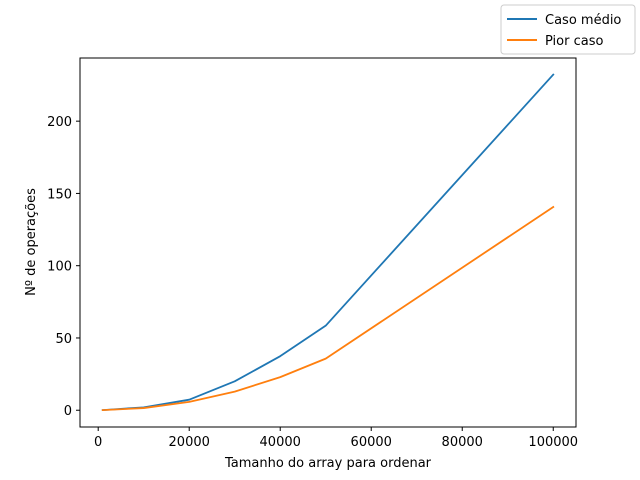 The image size is (640, 480). Describe the element at coordinates (63, 339) in the screenshot. I see `y-tick-label: 50` at that location.